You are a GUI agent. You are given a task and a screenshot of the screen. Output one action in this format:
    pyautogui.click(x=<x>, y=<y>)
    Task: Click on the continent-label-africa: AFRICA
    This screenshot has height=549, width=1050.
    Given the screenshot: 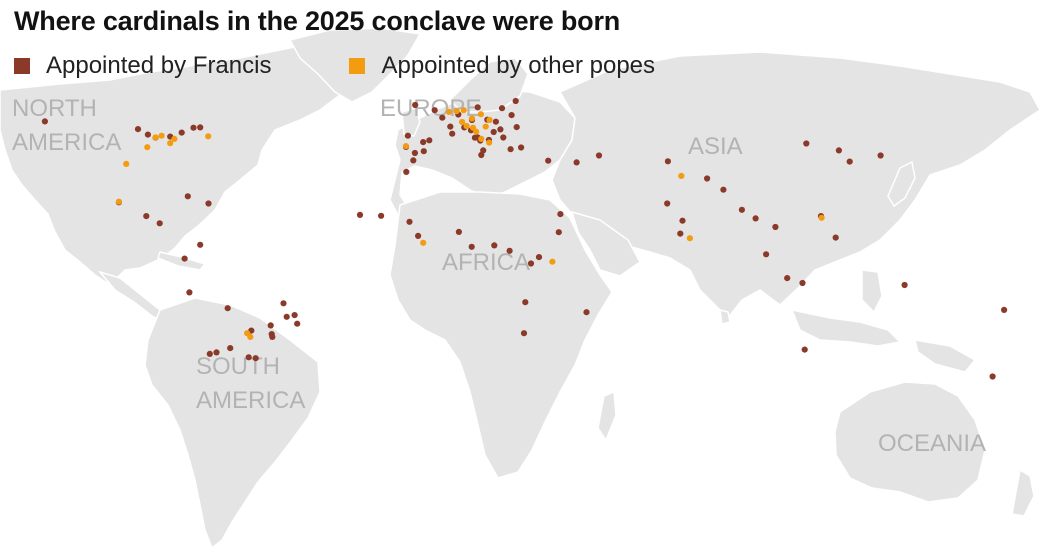 What is the action you would take?
    pyautogui.click(x=486, y=262)
    